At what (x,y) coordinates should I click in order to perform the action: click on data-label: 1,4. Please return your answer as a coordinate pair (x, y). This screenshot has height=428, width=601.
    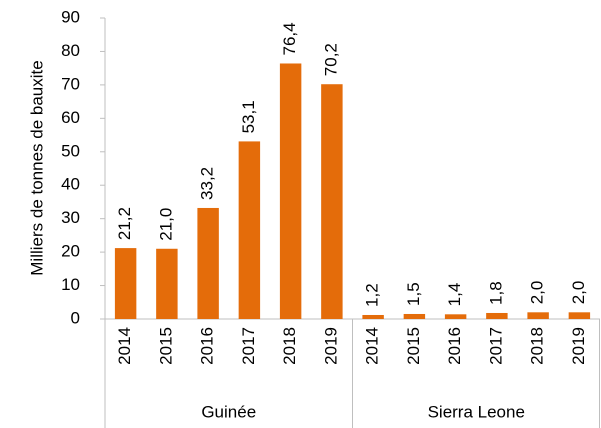
    Looking at the image, I should click on (454, 295).